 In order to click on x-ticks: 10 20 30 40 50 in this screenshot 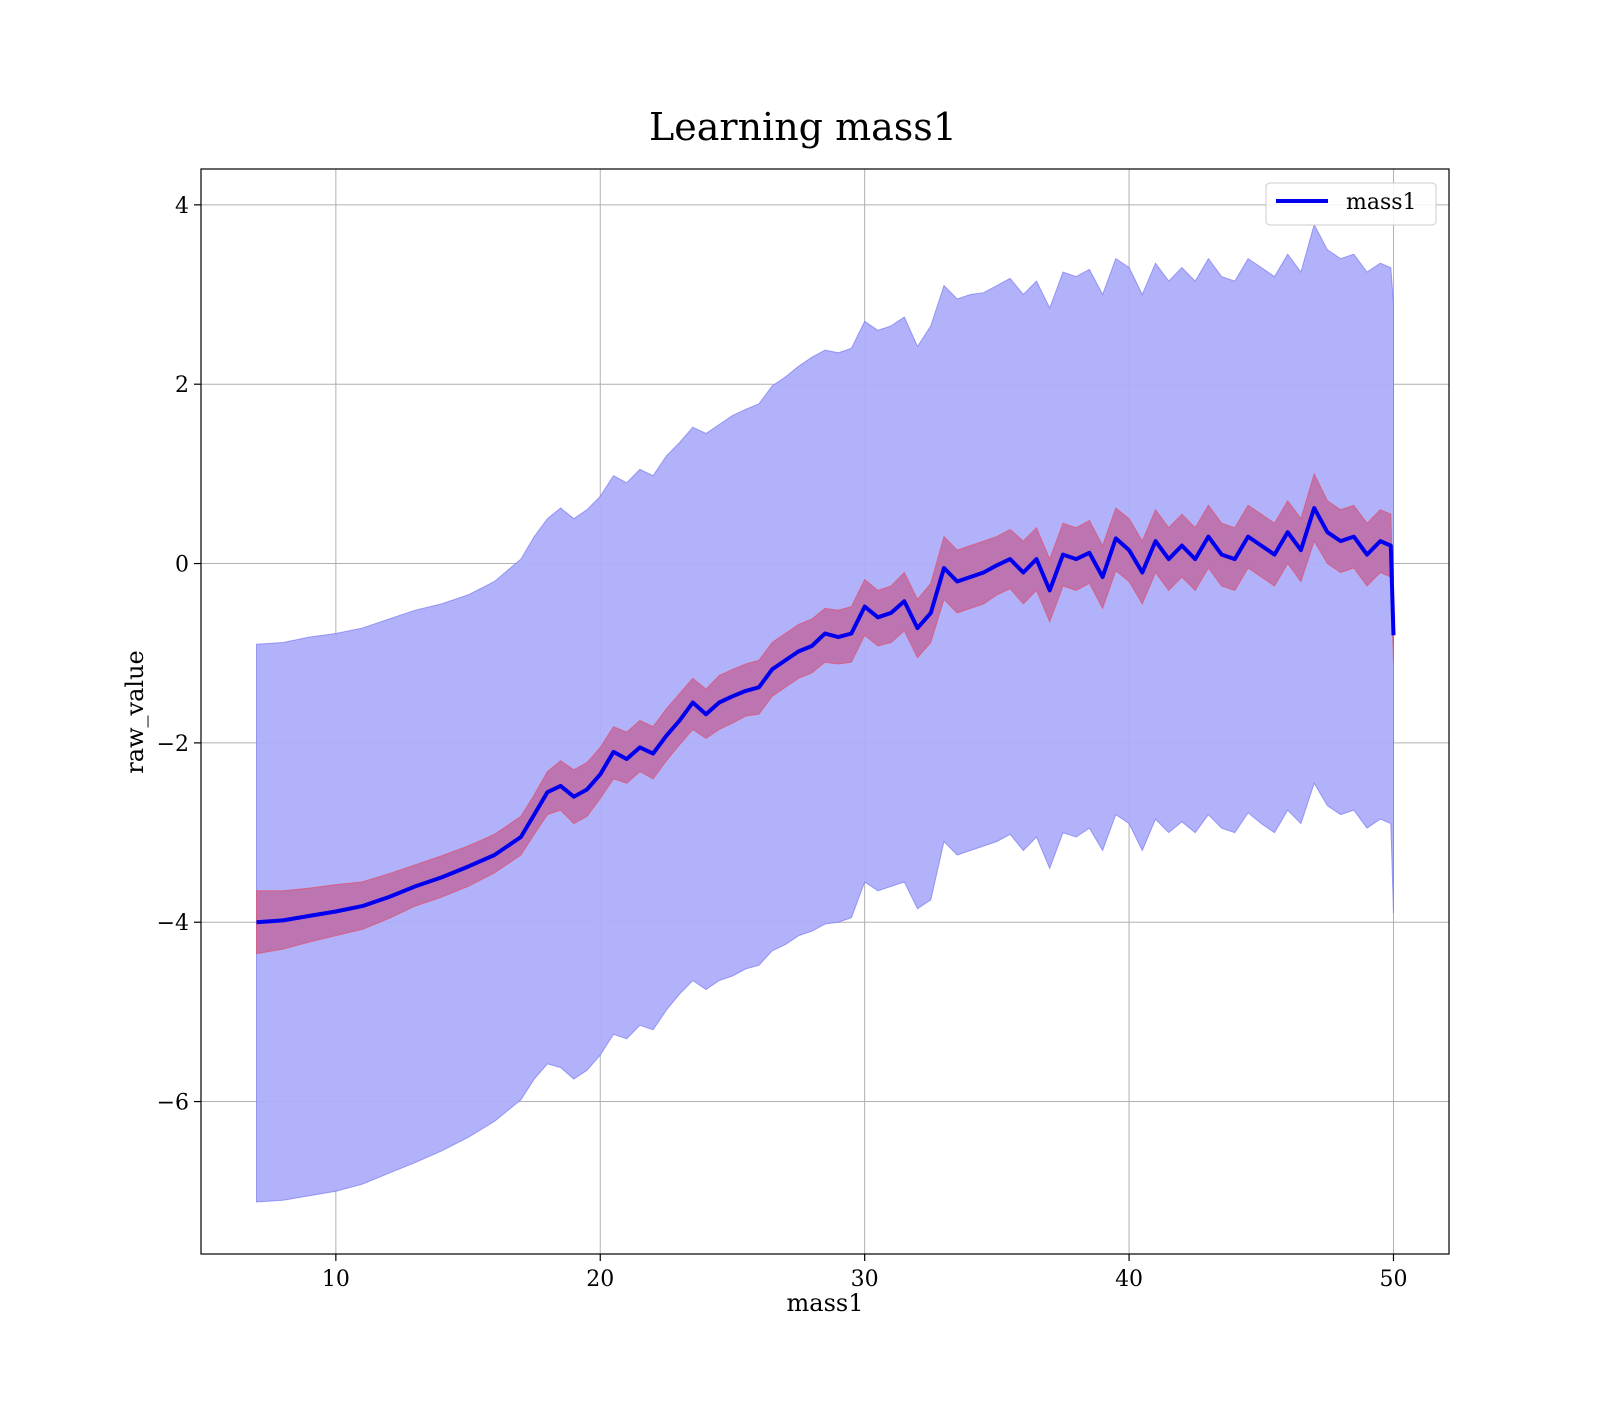, I will do `click(864, 1273)`.